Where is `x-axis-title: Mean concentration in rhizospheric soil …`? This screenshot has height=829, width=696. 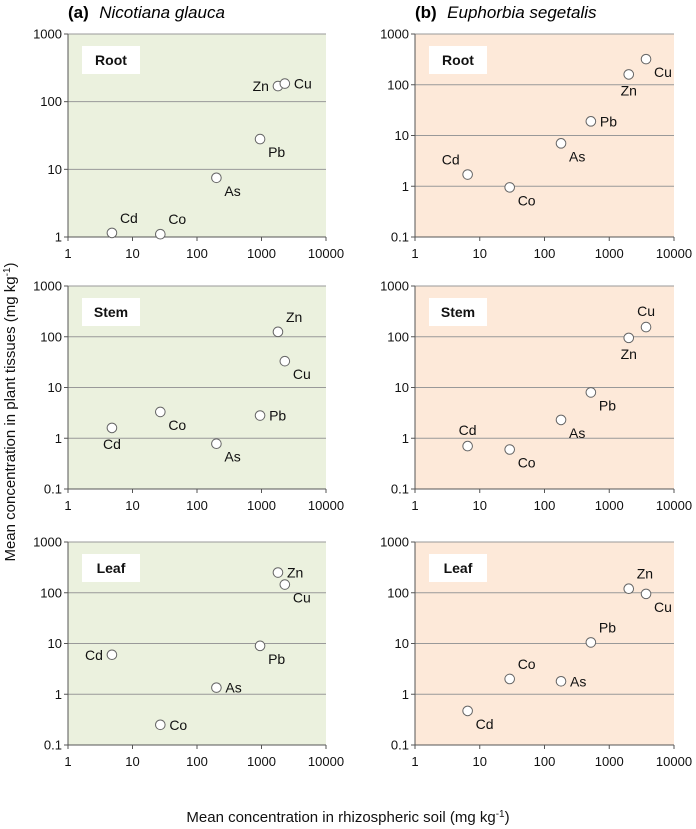
x-axis-title: Mean concentration in rhizospheric soil … is located at coordinates (347, 817).